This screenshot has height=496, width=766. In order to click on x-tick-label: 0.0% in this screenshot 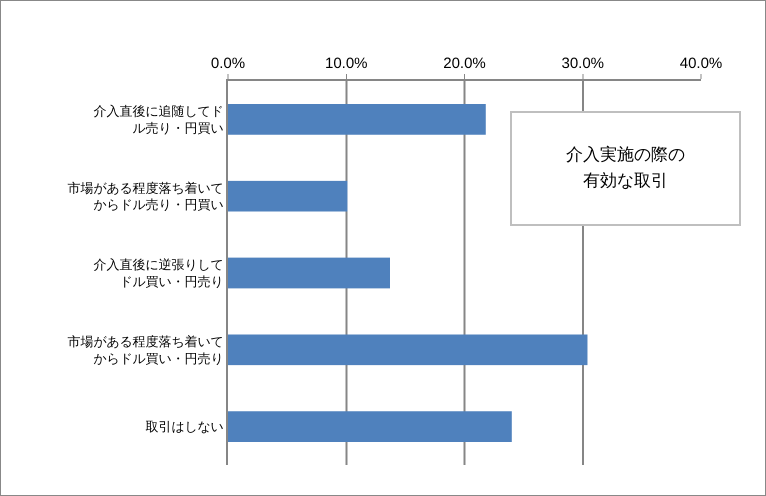, I will do `click(228, 63)`.